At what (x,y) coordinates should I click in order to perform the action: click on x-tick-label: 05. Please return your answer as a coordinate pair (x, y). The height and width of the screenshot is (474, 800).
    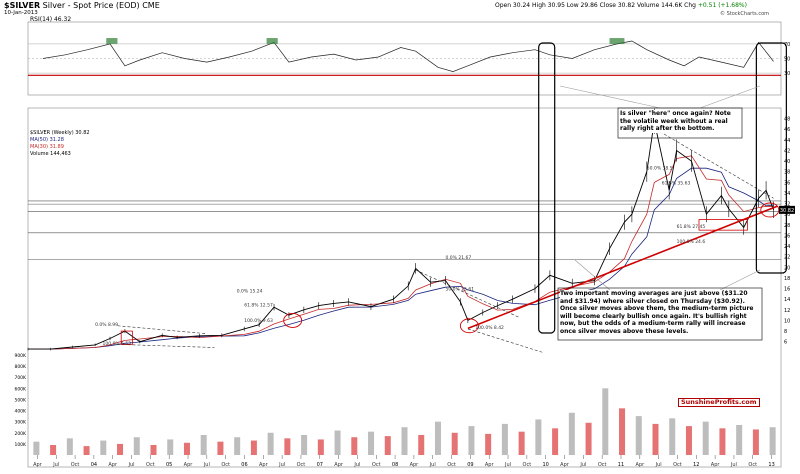
    Looking at the image, I should click on (169, 465).